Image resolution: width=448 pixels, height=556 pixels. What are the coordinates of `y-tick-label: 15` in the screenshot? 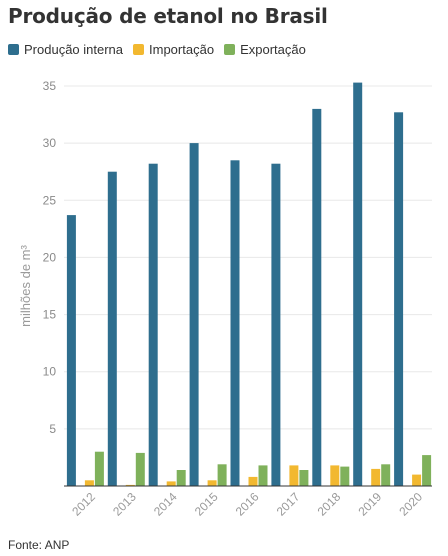 It's located at (50, 315).